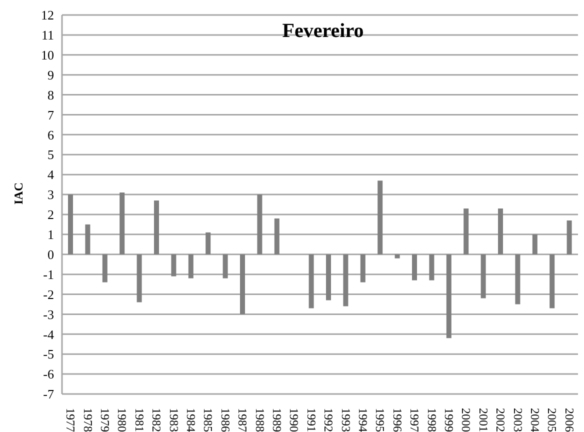 This screenshot has height=432, width=584. Describe the element at coordinates (51, 114) in the screenshot. I see `y-tick-label: 7` at that location.